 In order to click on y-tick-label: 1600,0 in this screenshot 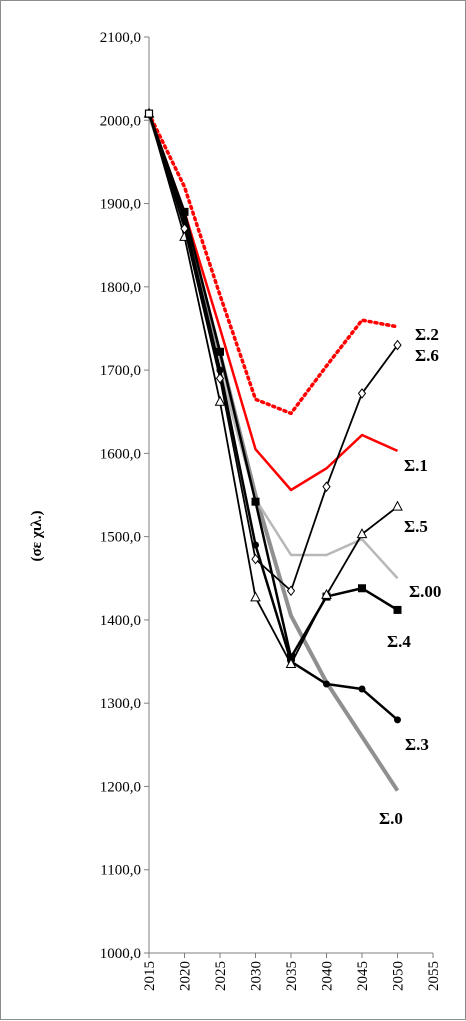, I will do `click(120, 454)`.